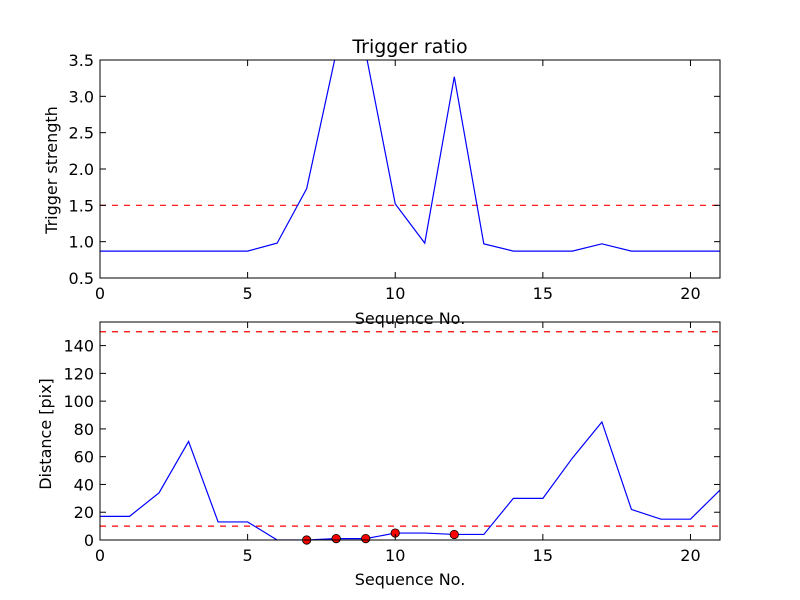 The image size is (800, 600). I want to click on y-tick-label: 20, so click(84, 512).